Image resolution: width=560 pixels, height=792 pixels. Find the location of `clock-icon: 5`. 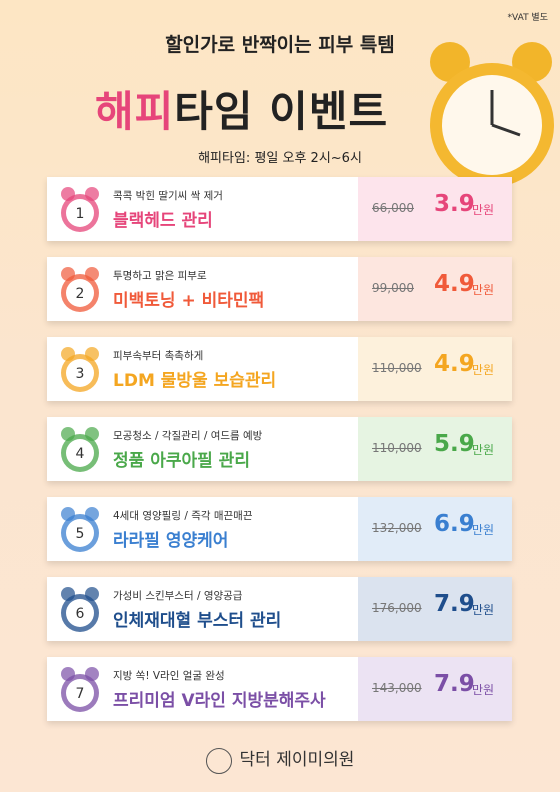

clock-icon: 5 is located at coordinates (80, 532).